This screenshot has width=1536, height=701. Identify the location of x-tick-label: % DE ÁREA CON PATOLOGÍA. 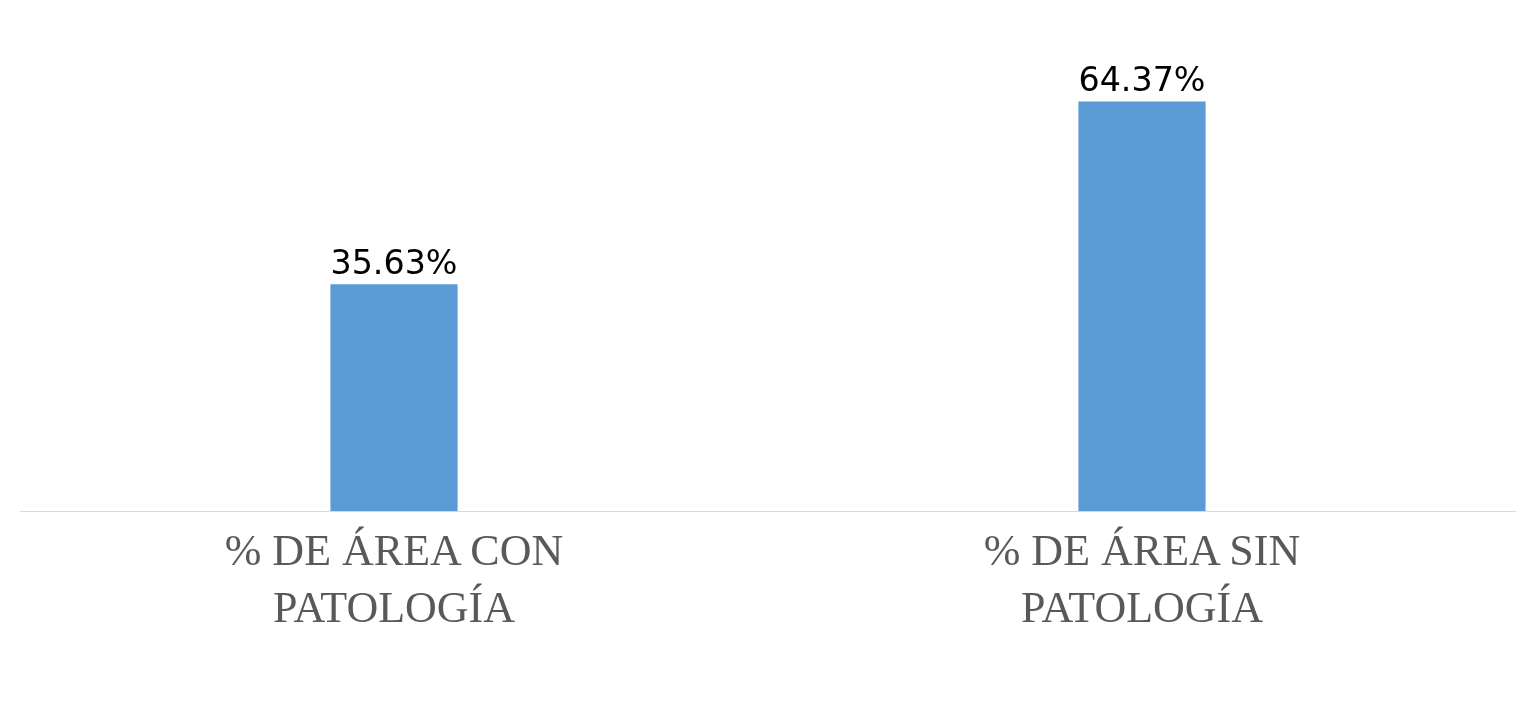
(394, 578).